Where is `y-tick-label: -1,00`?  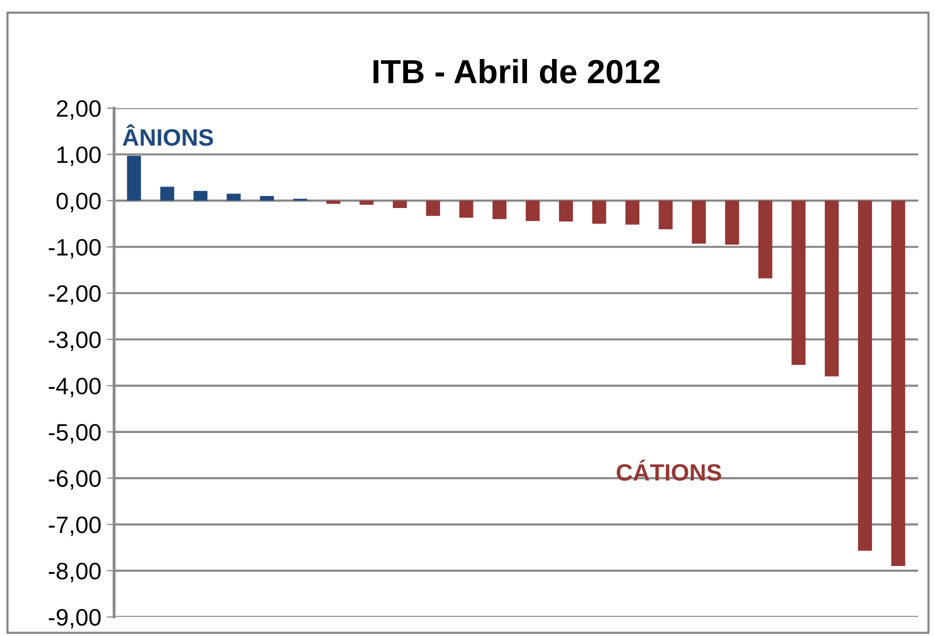
y-tick-label: -1,00 is located at coordinates (74, 248).